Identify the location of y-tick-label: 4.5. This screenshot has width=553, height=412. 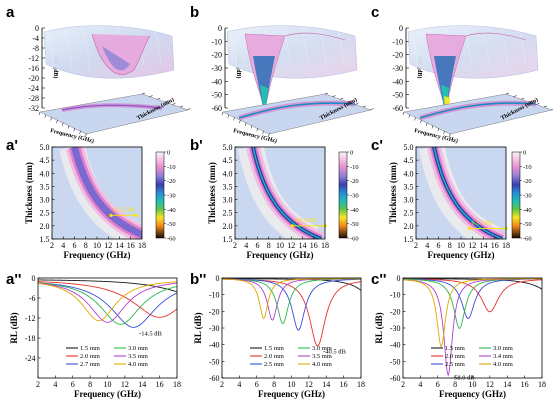
(409, 160).